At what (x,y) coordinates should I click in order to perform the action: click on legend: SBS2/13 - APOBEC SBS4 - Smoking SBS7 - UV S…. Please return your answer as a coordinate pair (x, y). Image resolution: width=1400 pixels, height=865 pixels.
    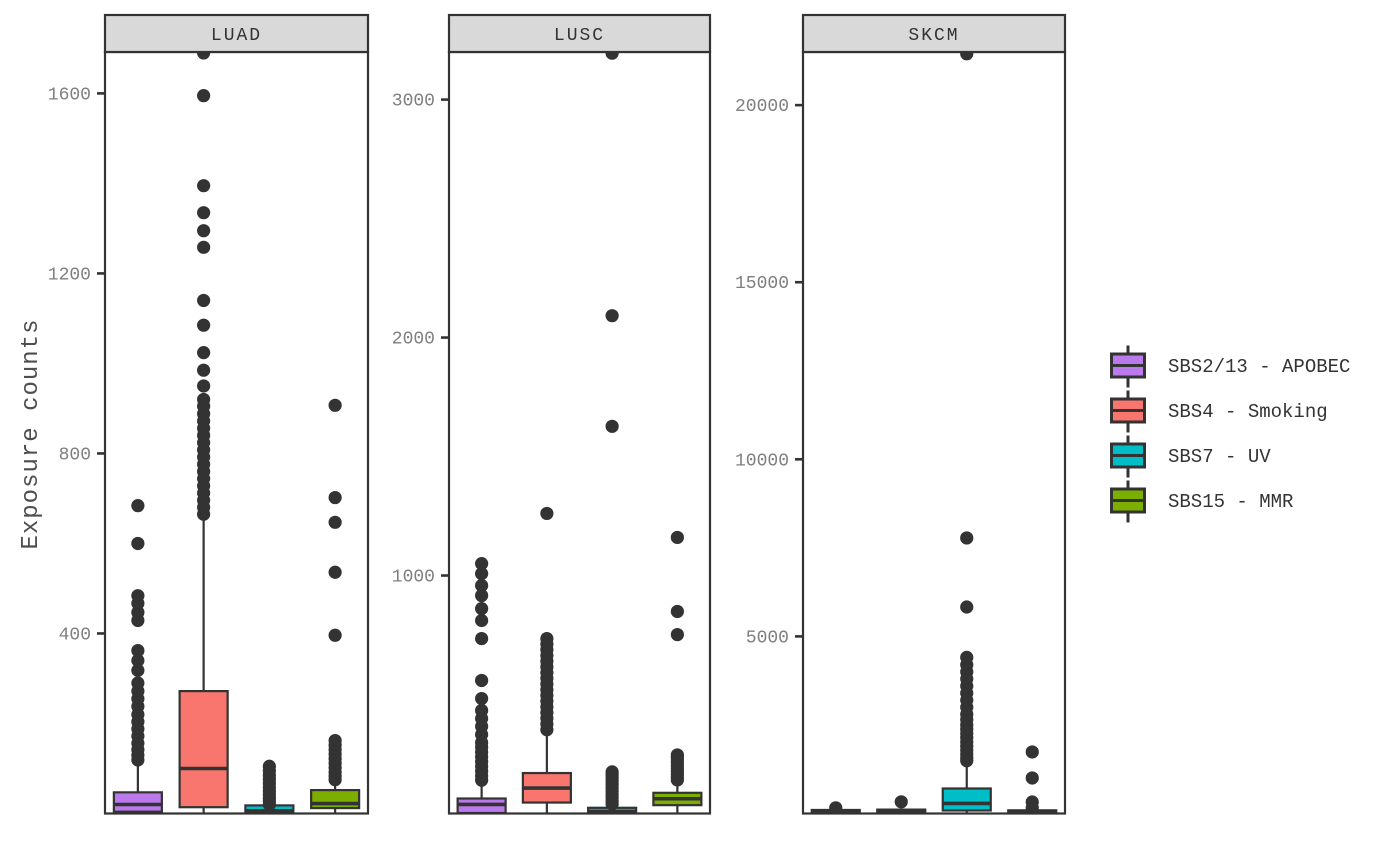
    Looking at the image, I should click on (1229, 434).